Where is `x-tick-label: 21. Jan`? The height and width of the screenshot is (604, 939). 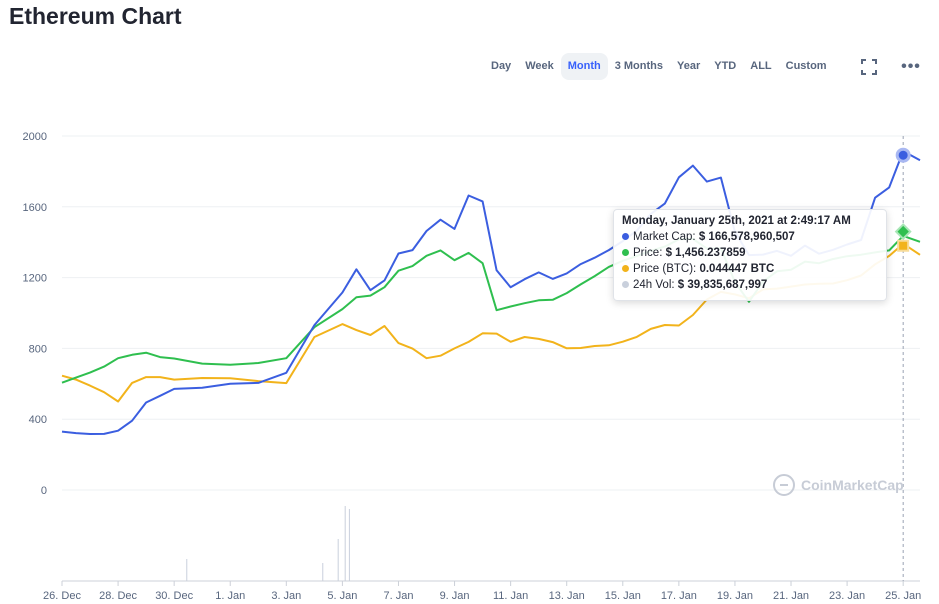 x-tick-label: 21. Jan is located at coordinates (791, 596).